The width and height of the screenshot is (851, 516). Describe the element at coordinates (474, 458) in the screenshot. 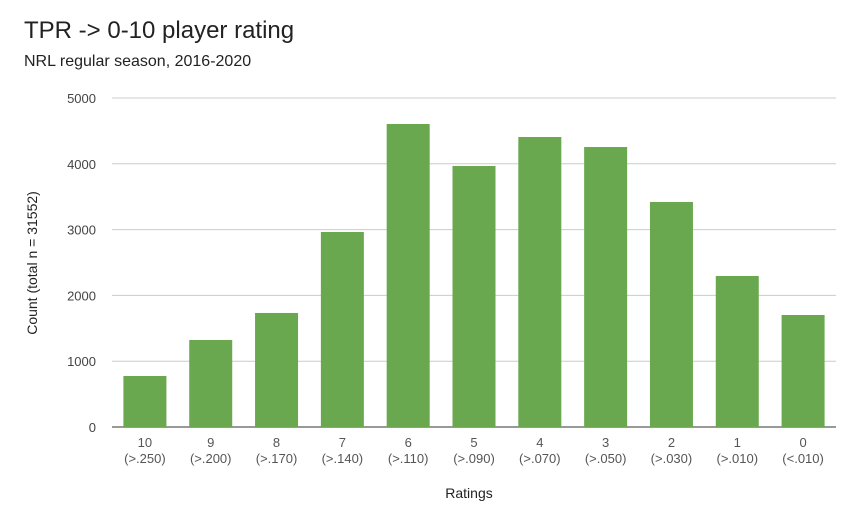

I see `x-tick-sublabel: (>.090)` at that location.